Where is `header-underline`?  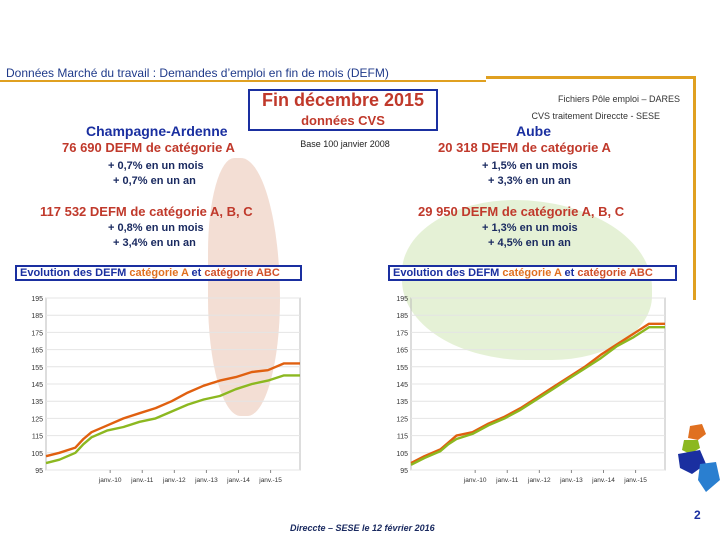
header-underline is located at coordinates (243, 81).